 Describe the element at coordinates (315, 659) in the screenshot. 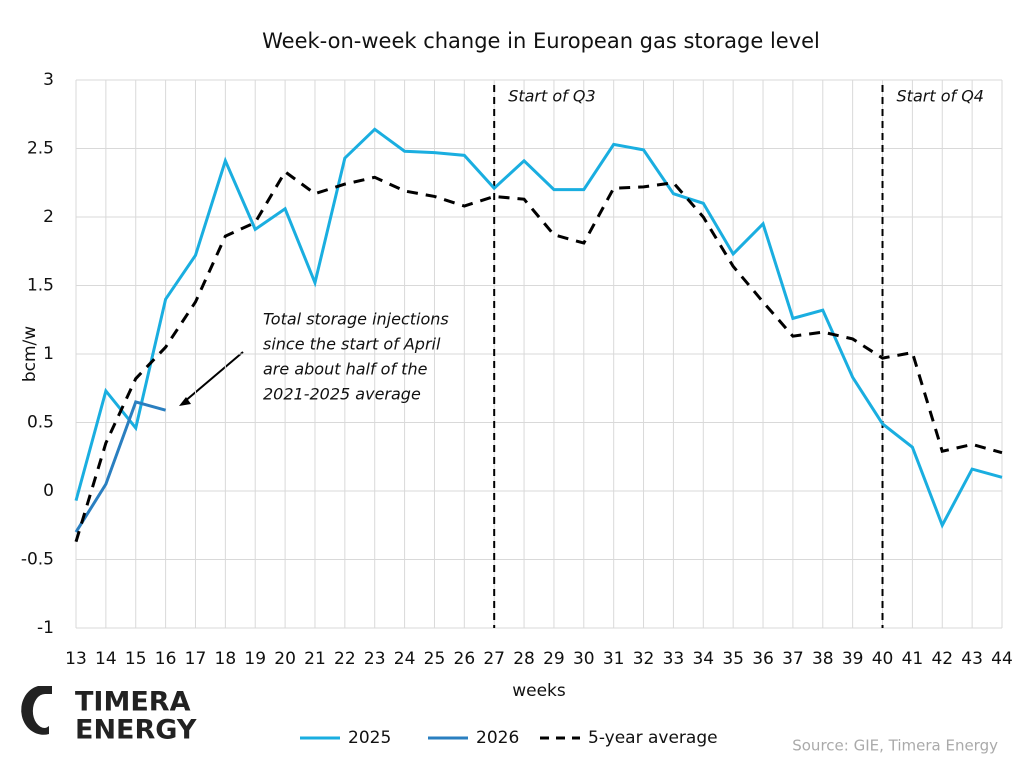

I see `x-tick-label: 21` at that location.